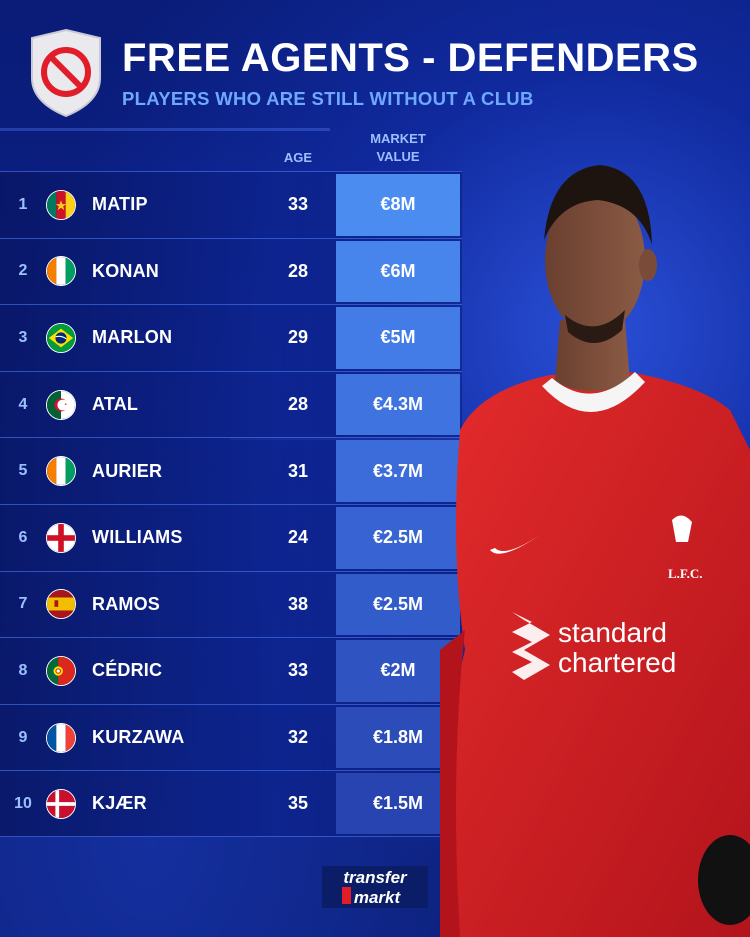 The width and height of the screenshot is (750, 937). Describe the element at coordinates (231, 470) in the screenshot. I see `table-row: 5 AURIER 31 €3.7M` at that location.